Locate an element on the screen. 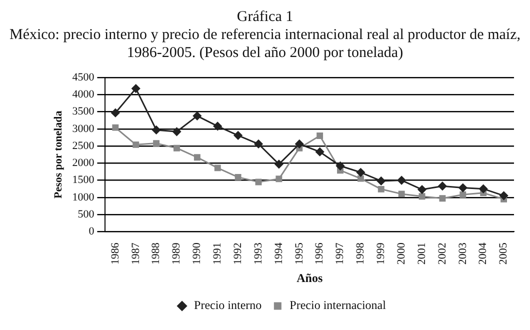 The height and width of the screenshot is (330, 530). y-tick-label: 3500 is located at coordinates (83, 112).